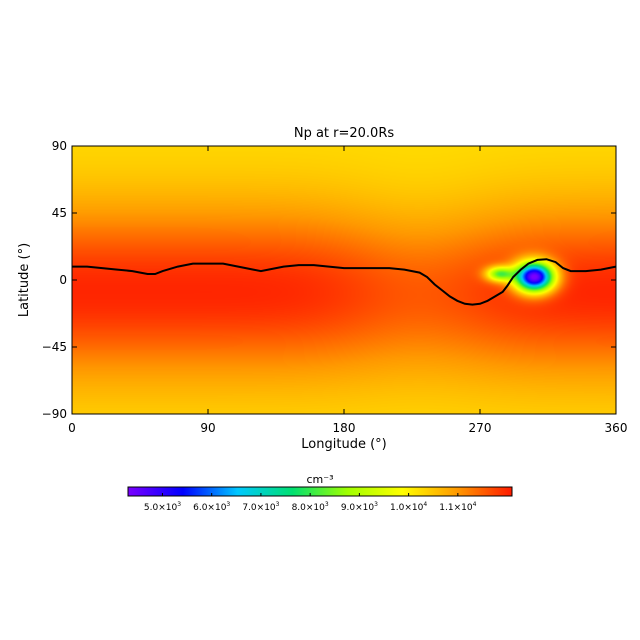 The image size is (640, 640). What do you see at coordinates (320, 479) in the screenshot?
I see `colorbar-unit-label: cm⁻³` at bounding box center [320, 479].